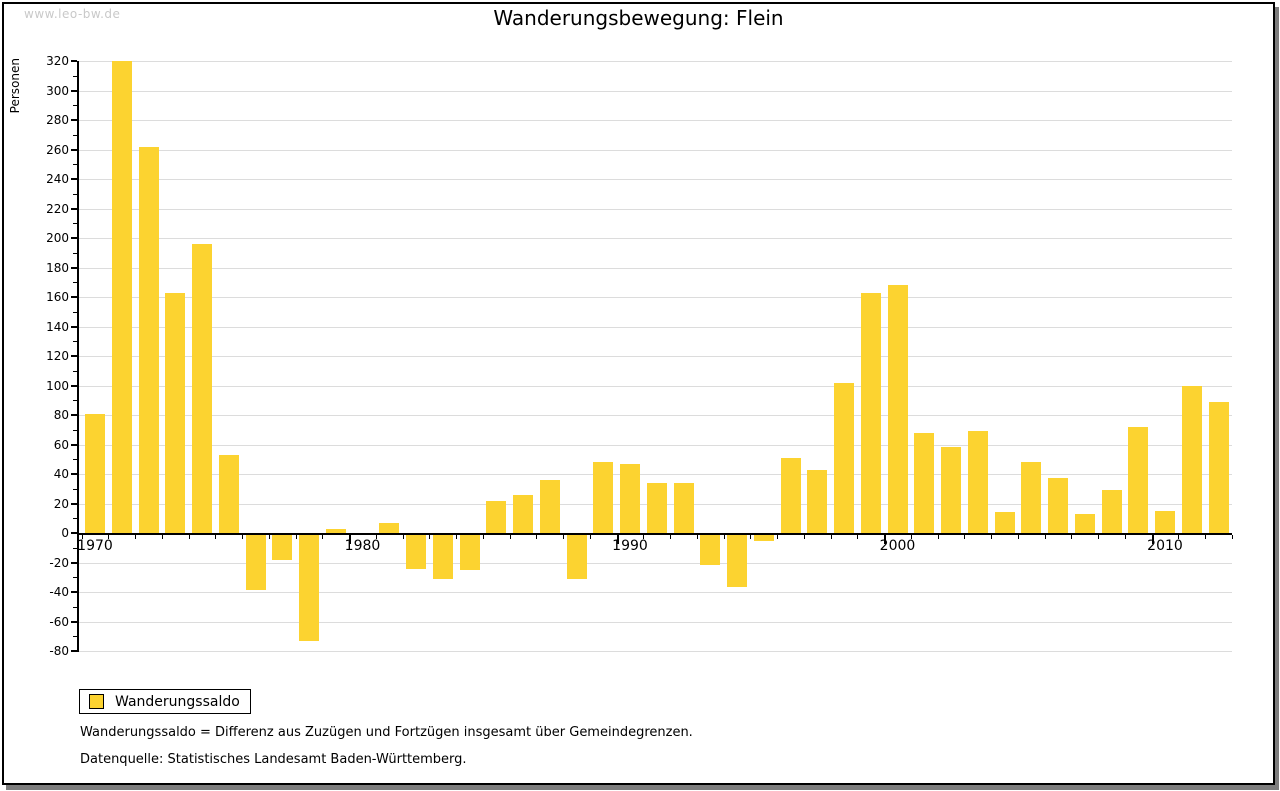 This screenshot has height=791, width=1280. What do you see at coordinates (656, 507) in the screenshot?
I see `bar-1991` at bounding box center [656, 507].